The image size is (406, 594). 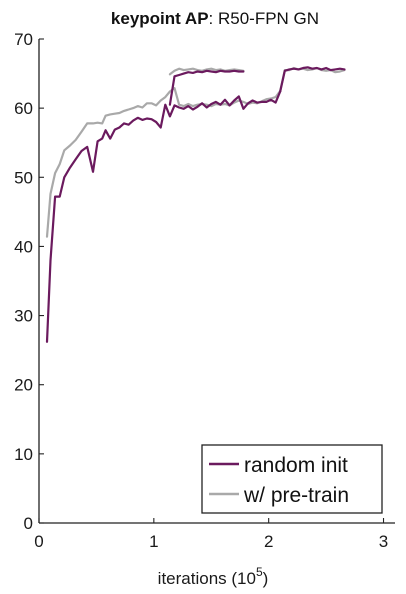 What do you see at coordinates (23, 454) in the screenshot?
I see `y-tick-label-10: 10` at bounding box center [23, 454].